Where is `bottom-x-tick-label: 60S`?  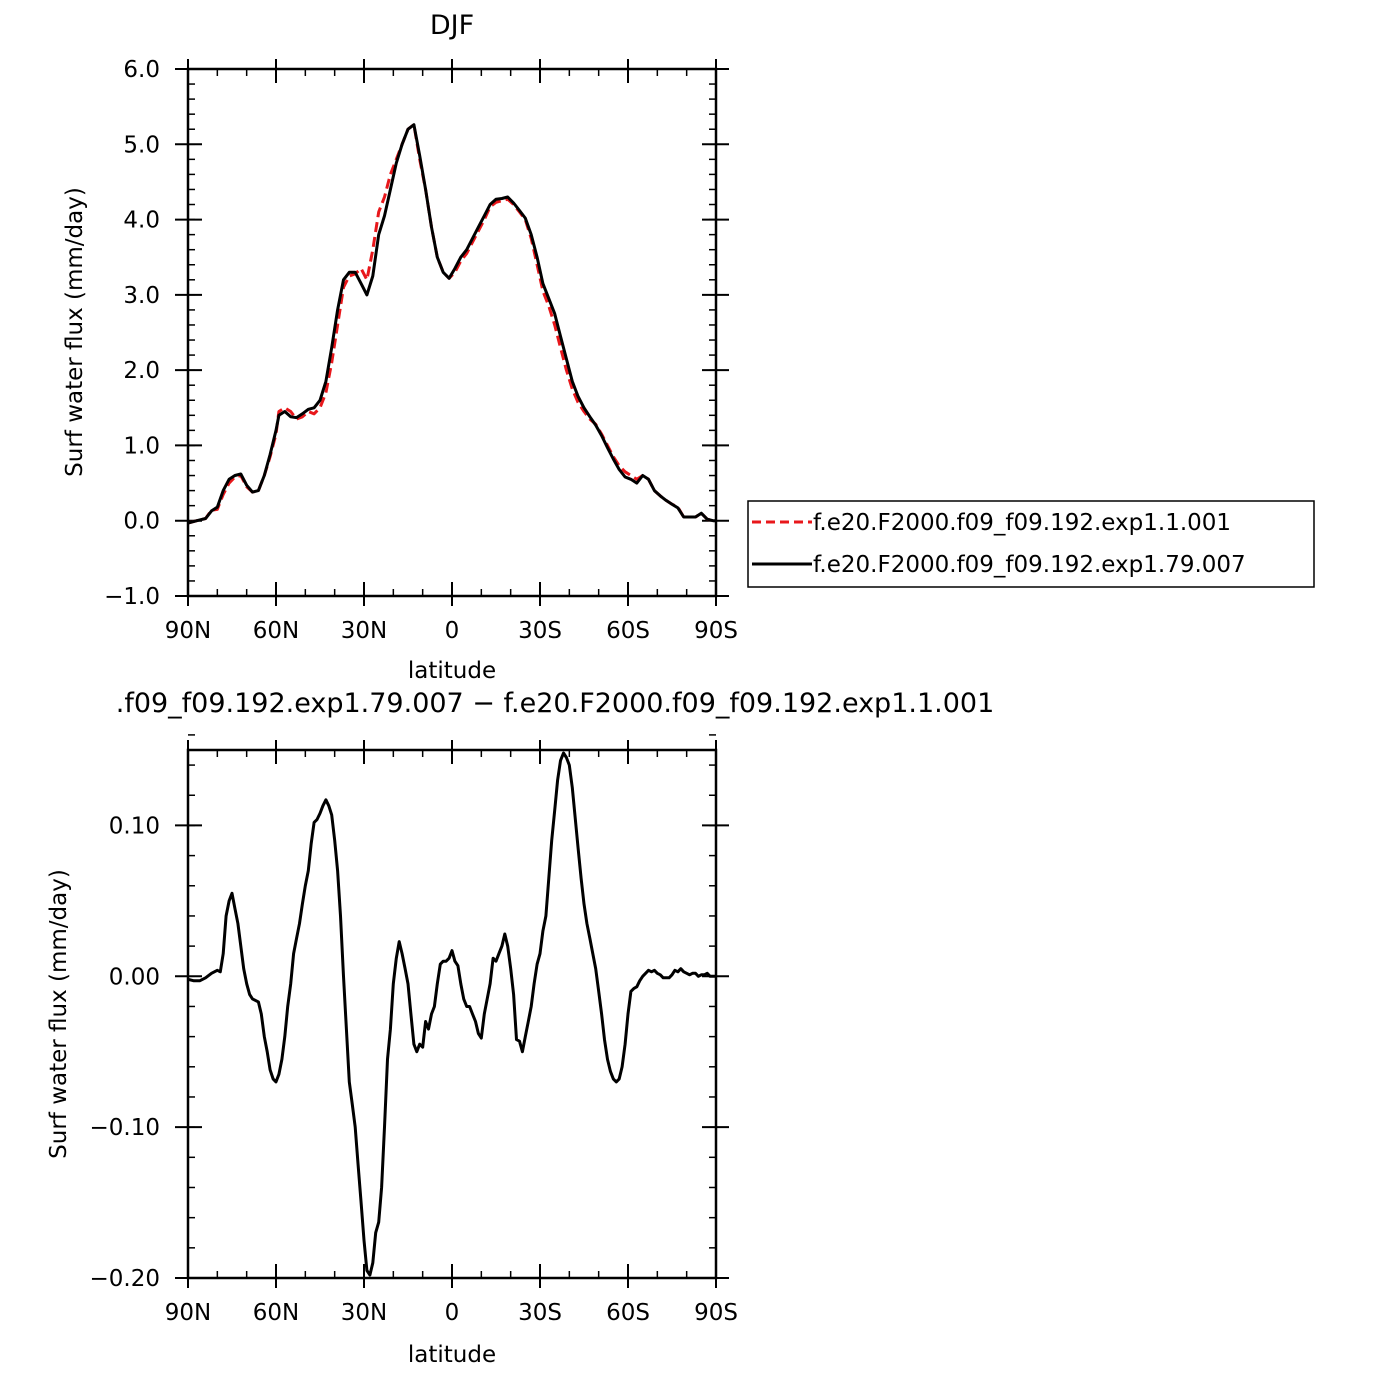
bottom-x-tick-label: 60S is located at coordinates (628, 1313).